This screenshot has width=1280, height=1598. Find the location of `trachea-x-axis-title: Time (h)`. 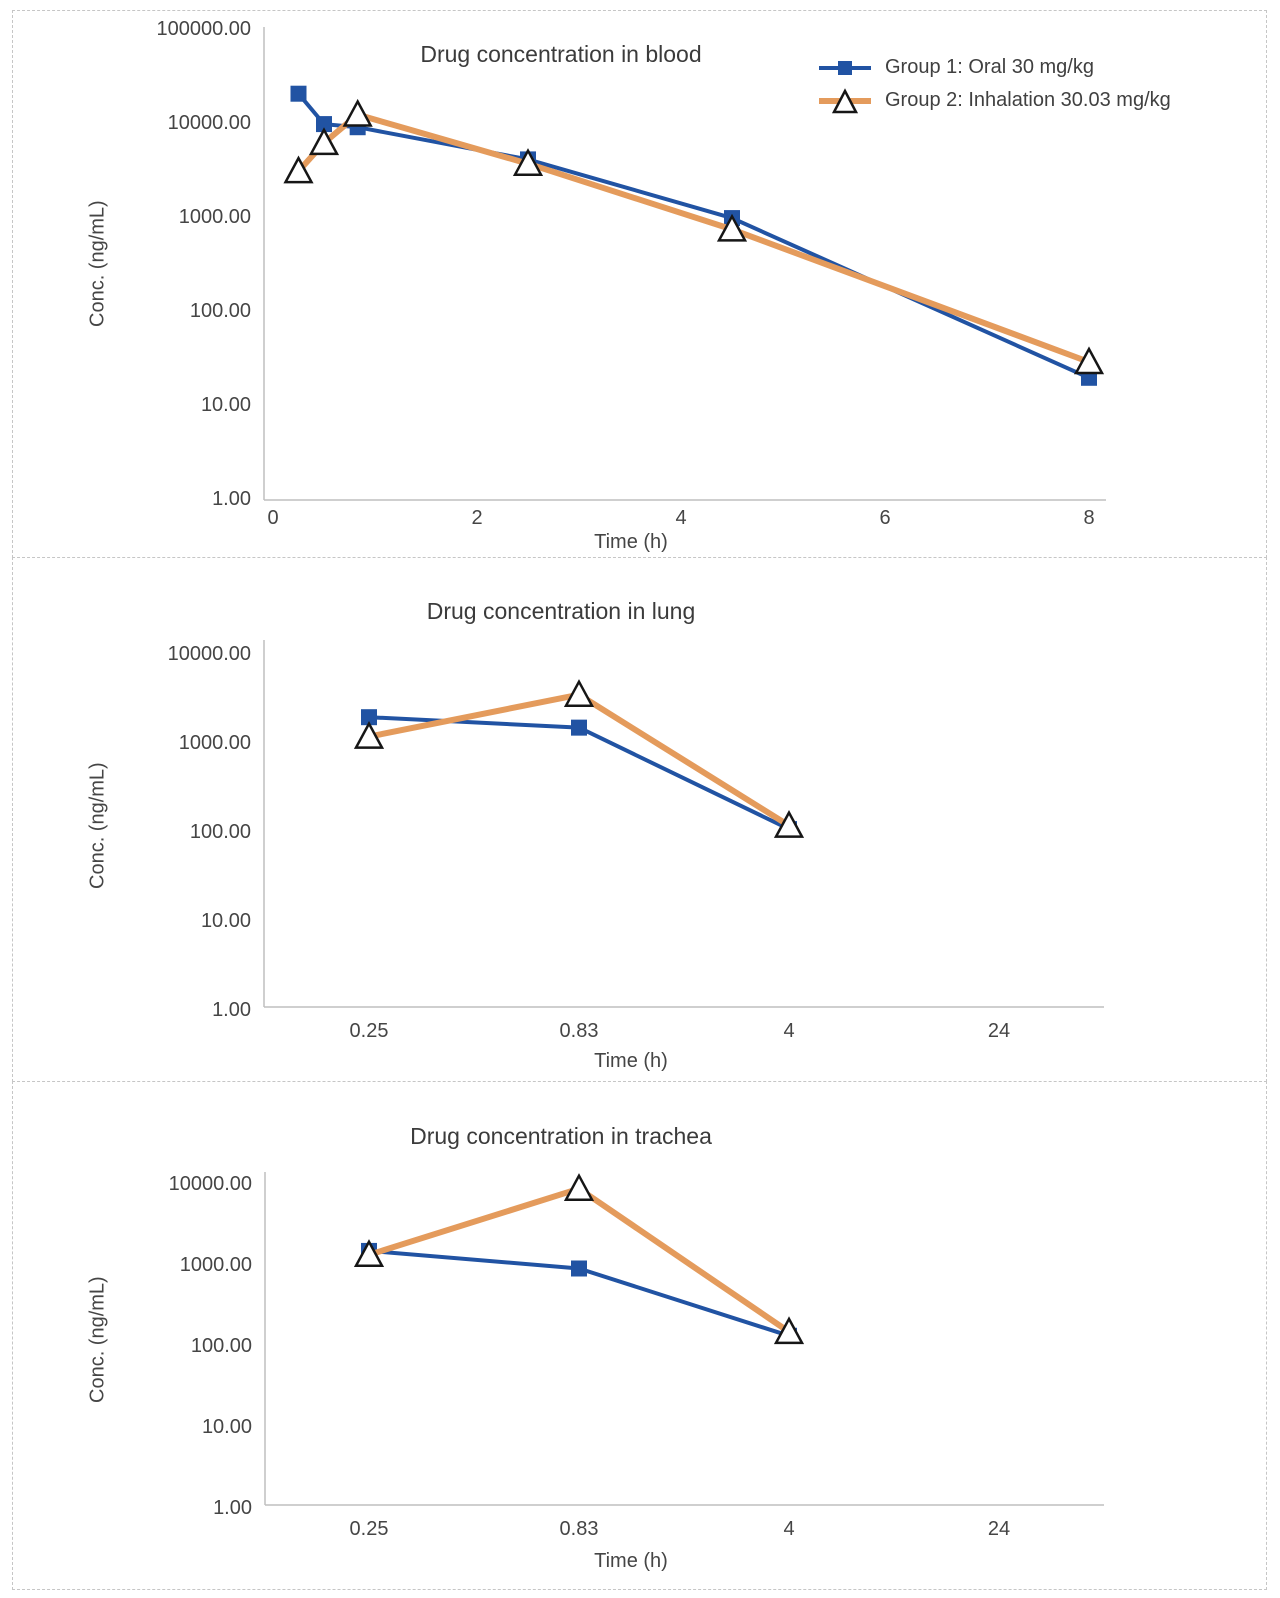

trachea-x-axis-title: Time (h) is located at coordinates (631, 1561).